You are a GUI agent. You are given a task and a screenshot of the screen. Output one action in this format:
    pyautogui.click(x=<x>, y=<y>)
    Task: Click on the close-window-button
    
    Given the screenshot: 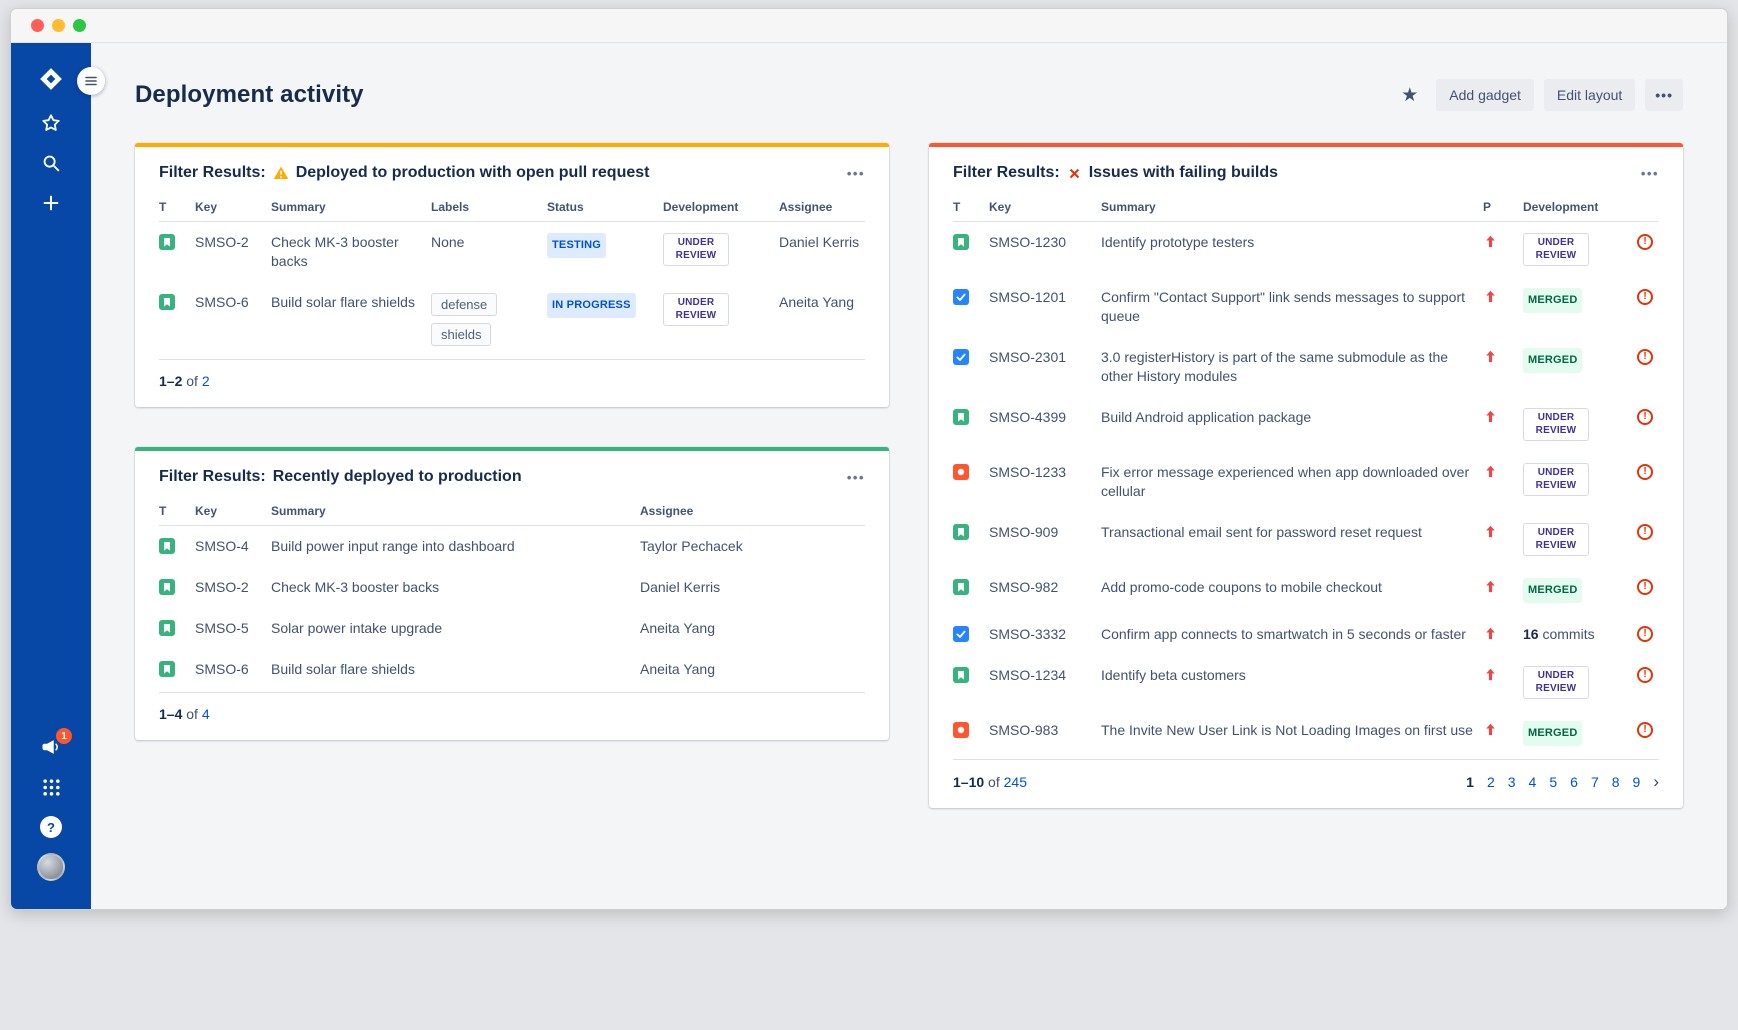 What is the action you would take?
    pyautogui.click(x=37, y=25)
    